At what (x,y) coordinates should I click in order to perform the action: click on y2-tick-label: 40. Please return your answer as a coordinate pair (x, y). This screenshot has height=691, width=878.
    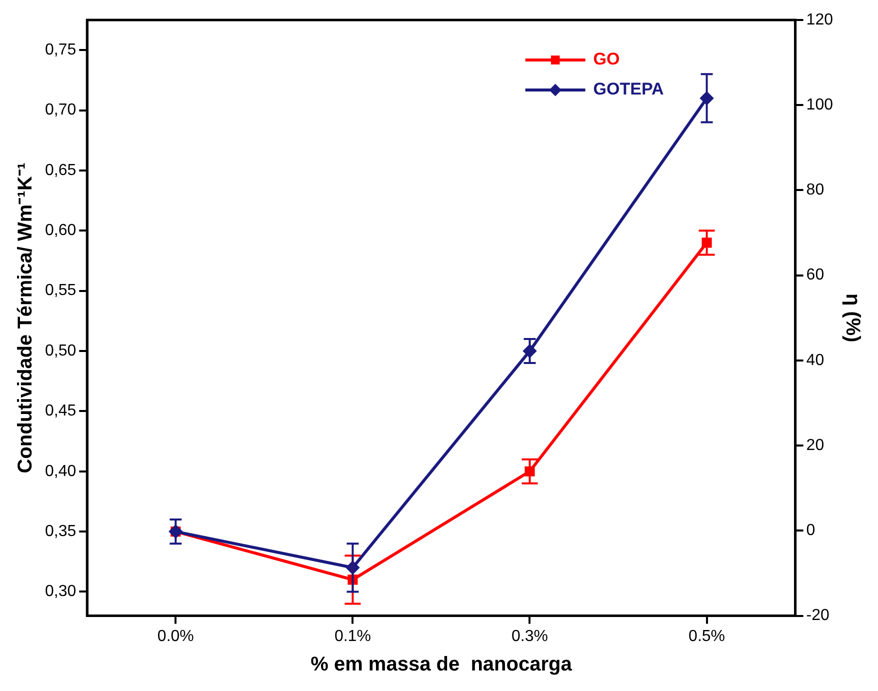
    Looking at the image, I should click on (815, 360).